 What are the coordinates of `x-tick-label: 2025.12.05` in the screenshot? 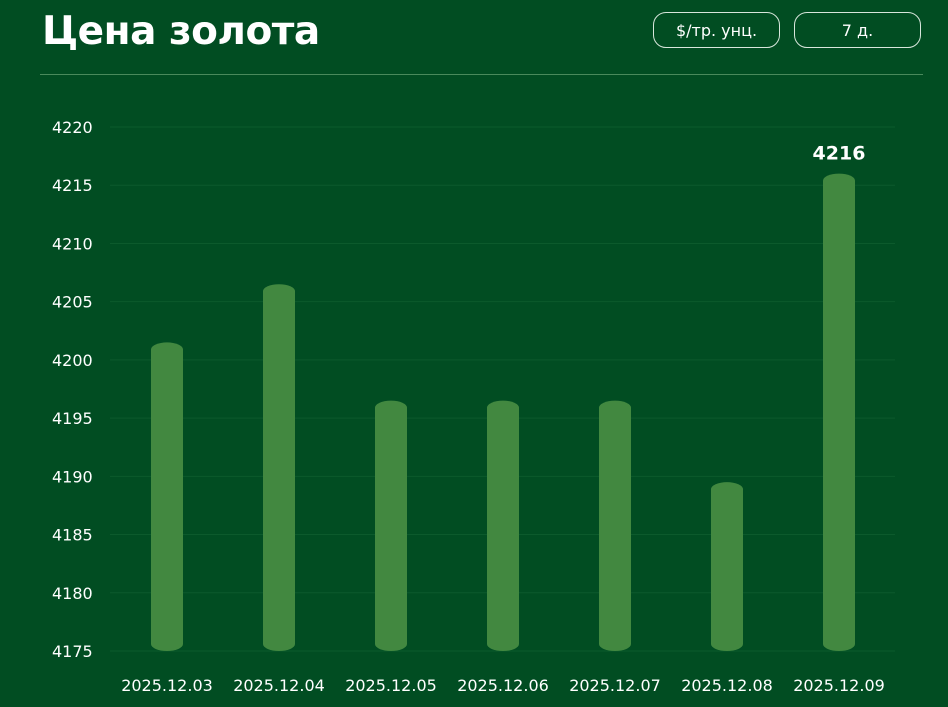 It's located at (391, 685).